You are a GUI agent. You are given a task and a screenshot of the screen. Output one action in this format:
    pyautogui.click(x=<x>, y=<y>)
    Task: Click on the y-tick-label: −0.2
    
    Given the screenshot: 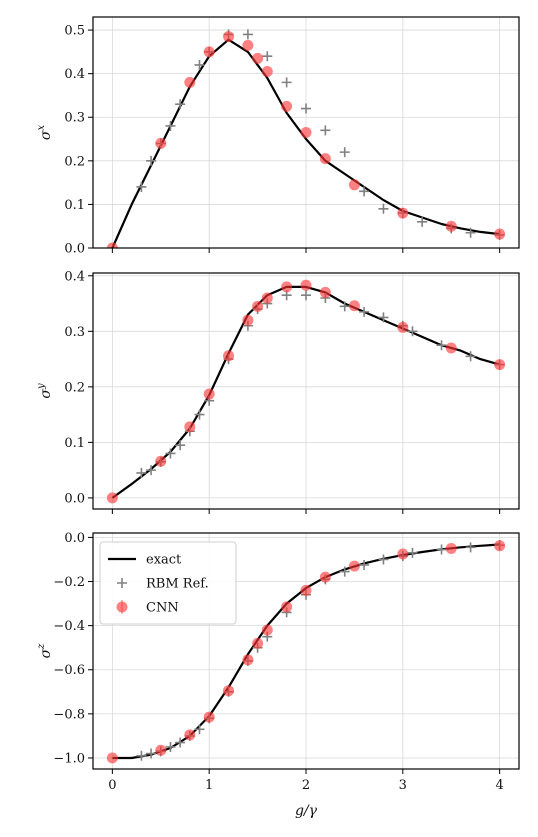 What is the action you would take?
    pyautogui.click(x=69, y=582)
    